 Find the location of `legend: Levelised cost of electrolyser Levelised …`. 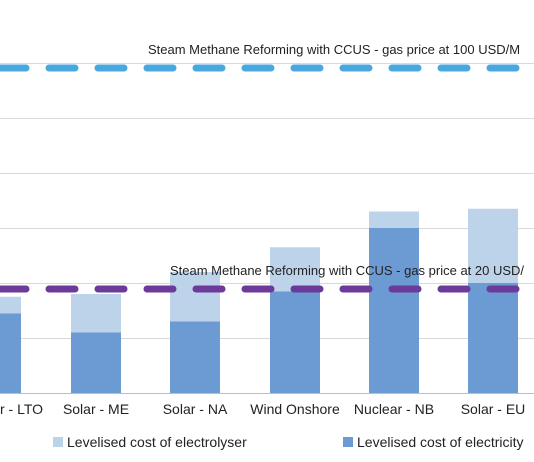

legend: Levelised cost of electrolyser Levelised … is located at coordinates (288, 442).